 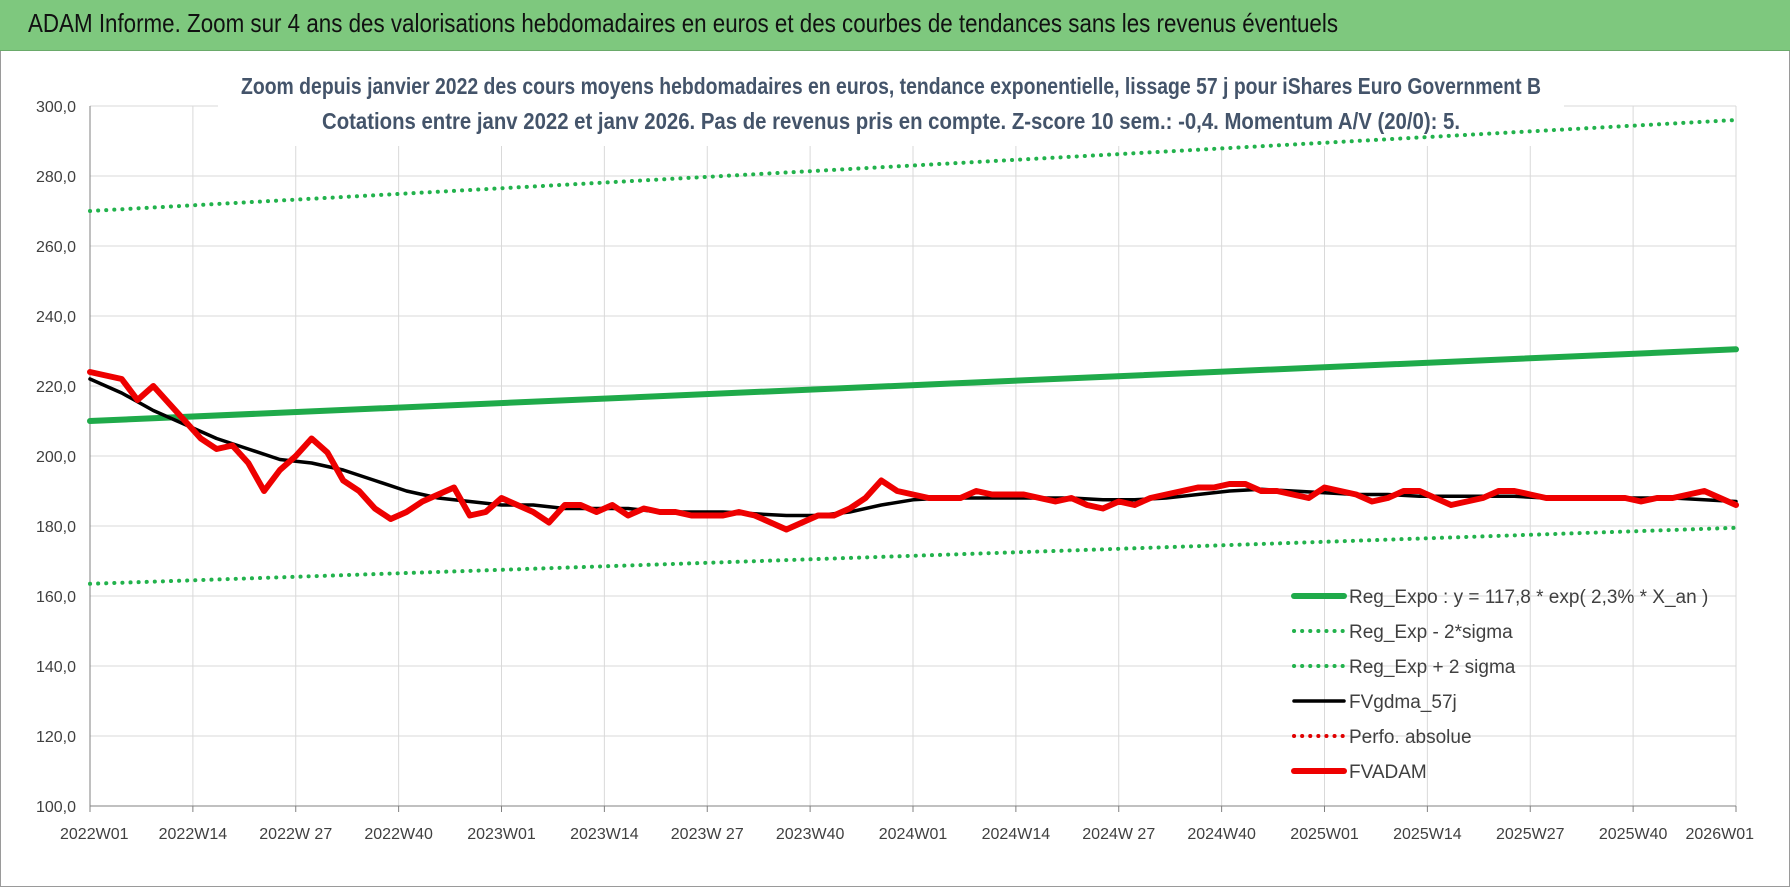 I want to click on x-tick-label: 2024W14, so click(x=1016, y=834).